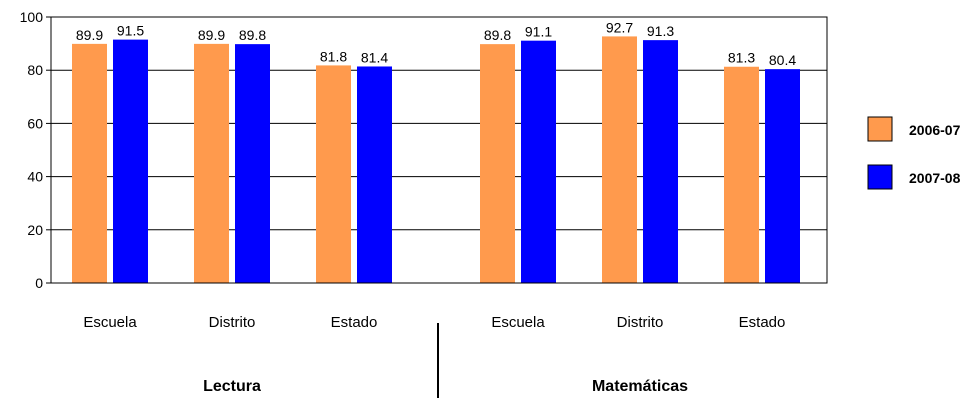  What do you see at coordinates (619, 27) in the screenshot?
I see `data-label: 92.7` at bounding box center [619, 27].